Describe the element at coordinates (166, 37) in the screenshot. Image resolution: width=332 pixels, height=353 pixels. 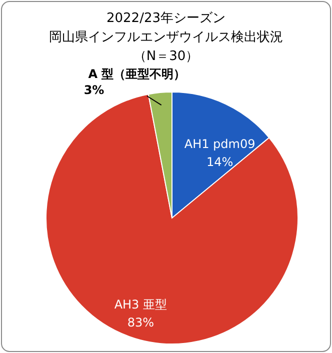
I see `chart-subtitle: 岡山県インフルエンザウイルス検出状況` at that location.